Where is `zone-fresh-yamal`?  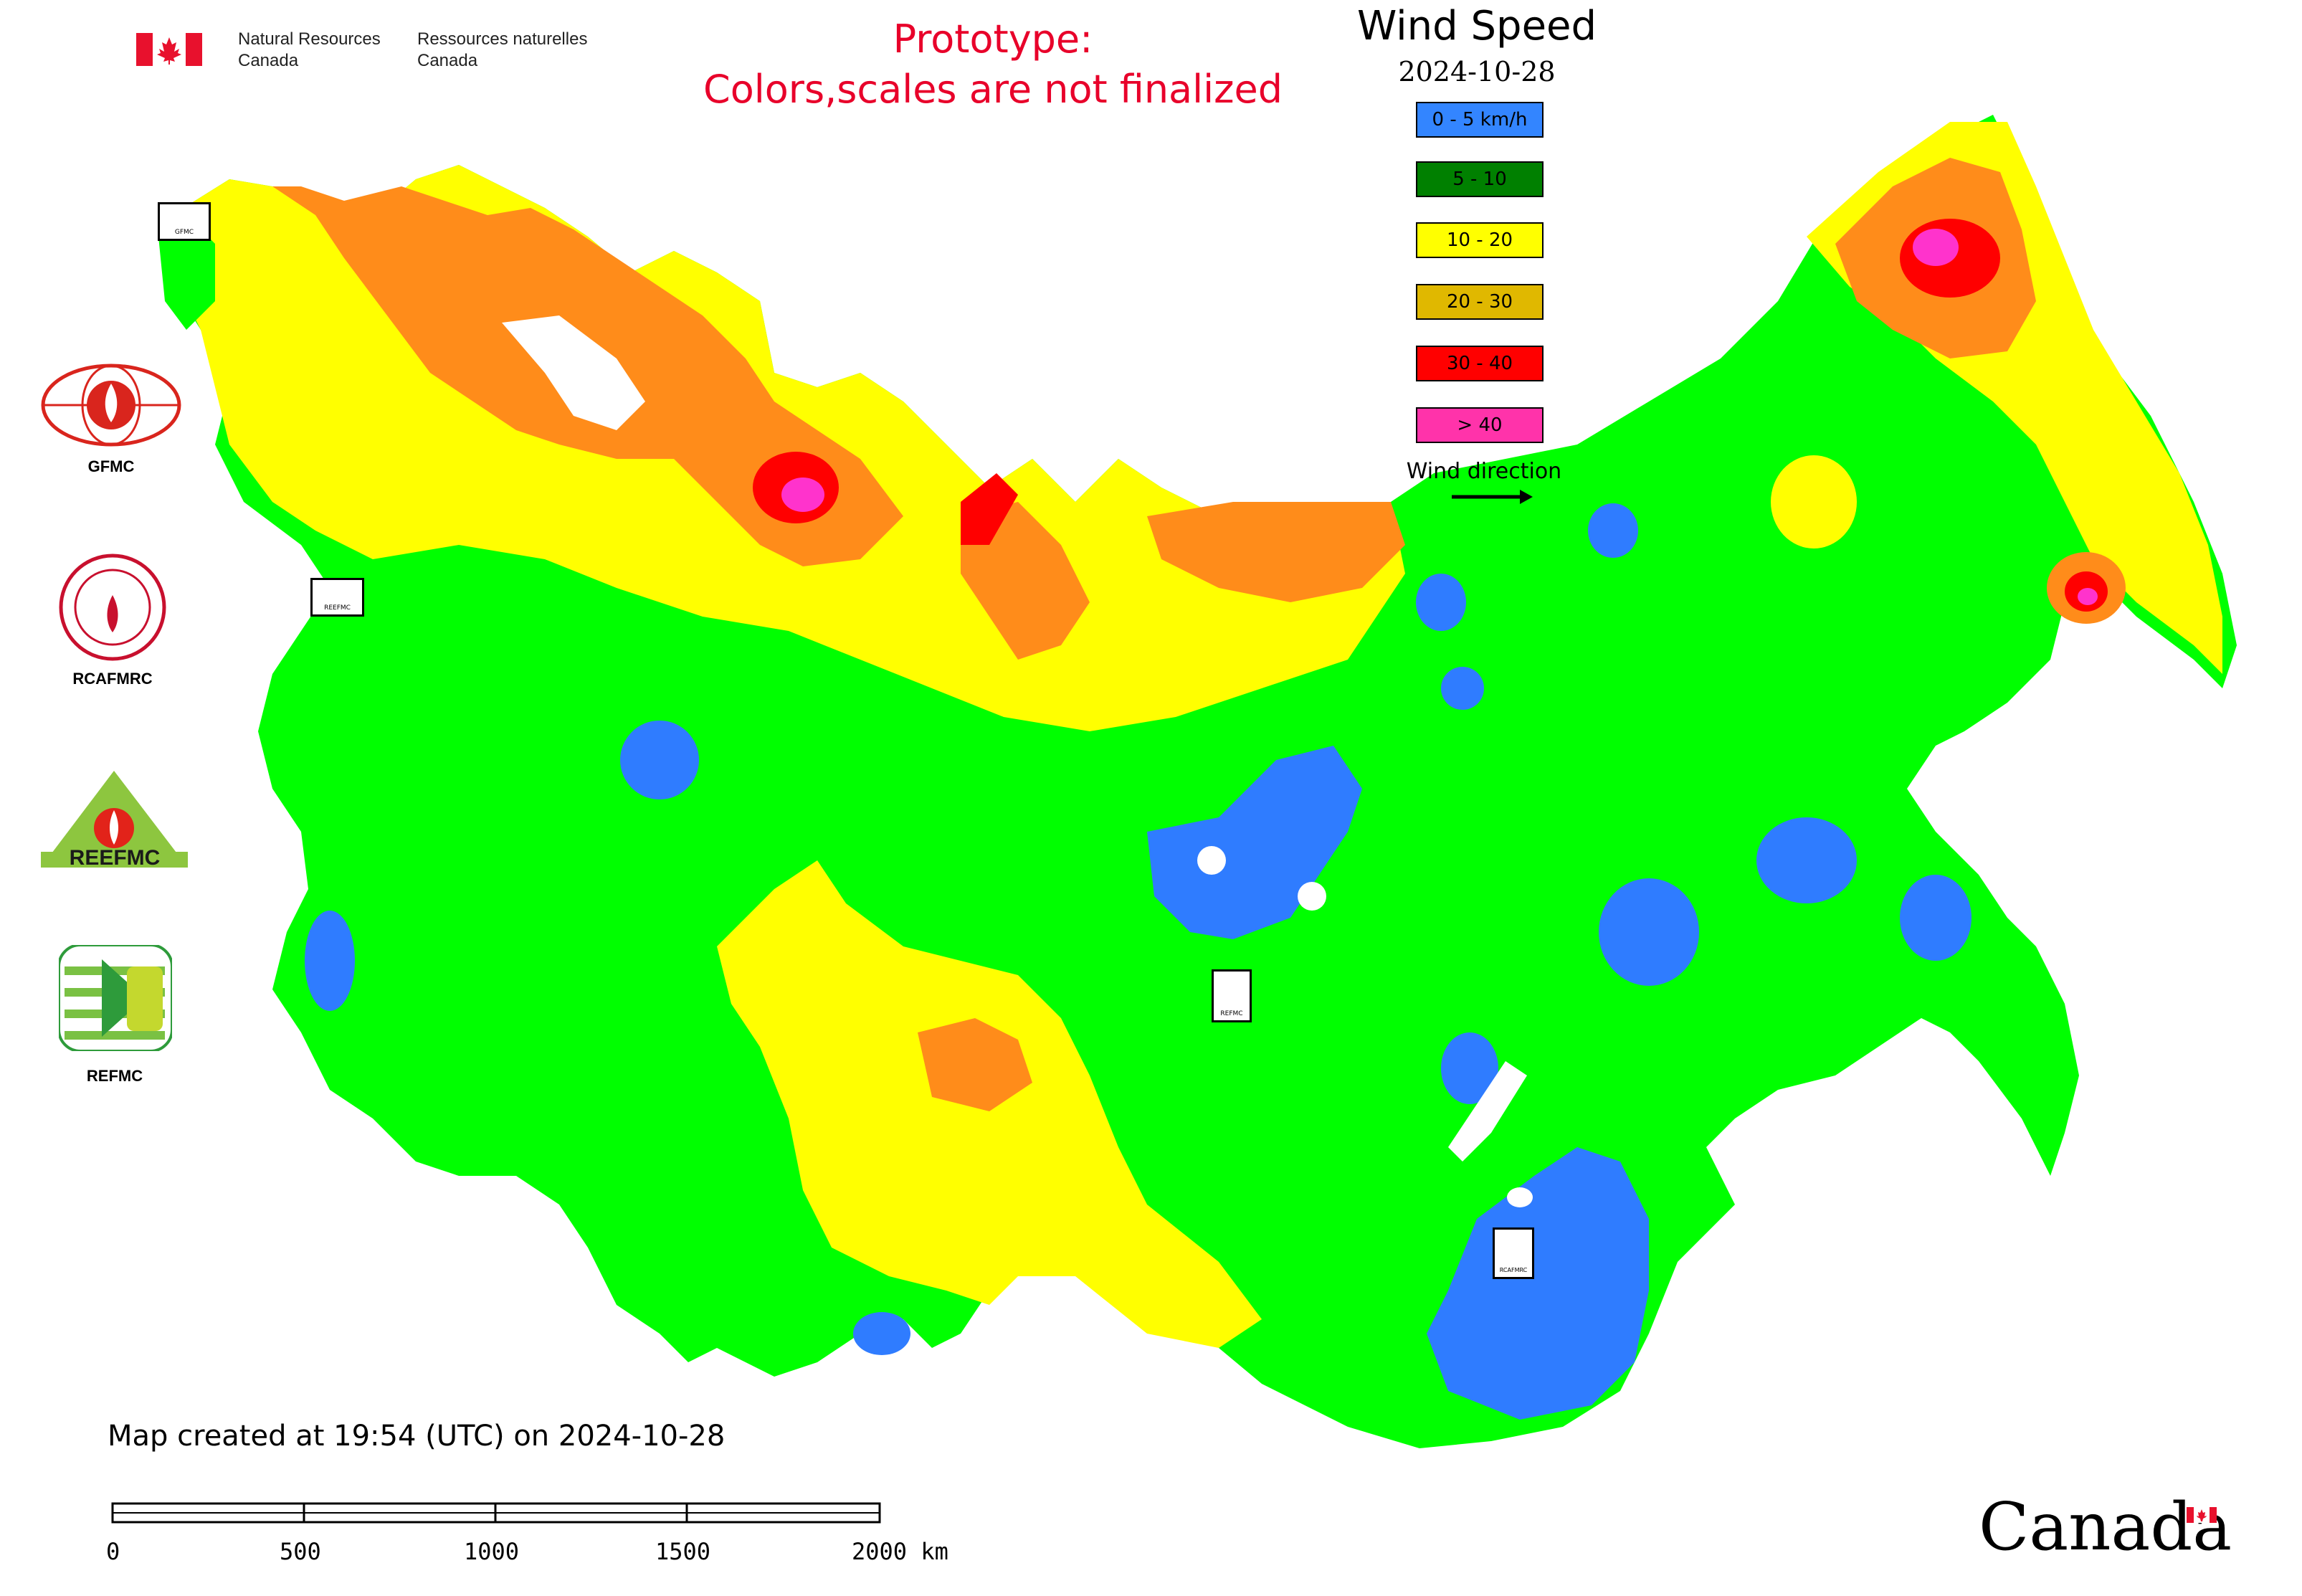
zone-fresh-yamal is located at coordinates (1025, 581).